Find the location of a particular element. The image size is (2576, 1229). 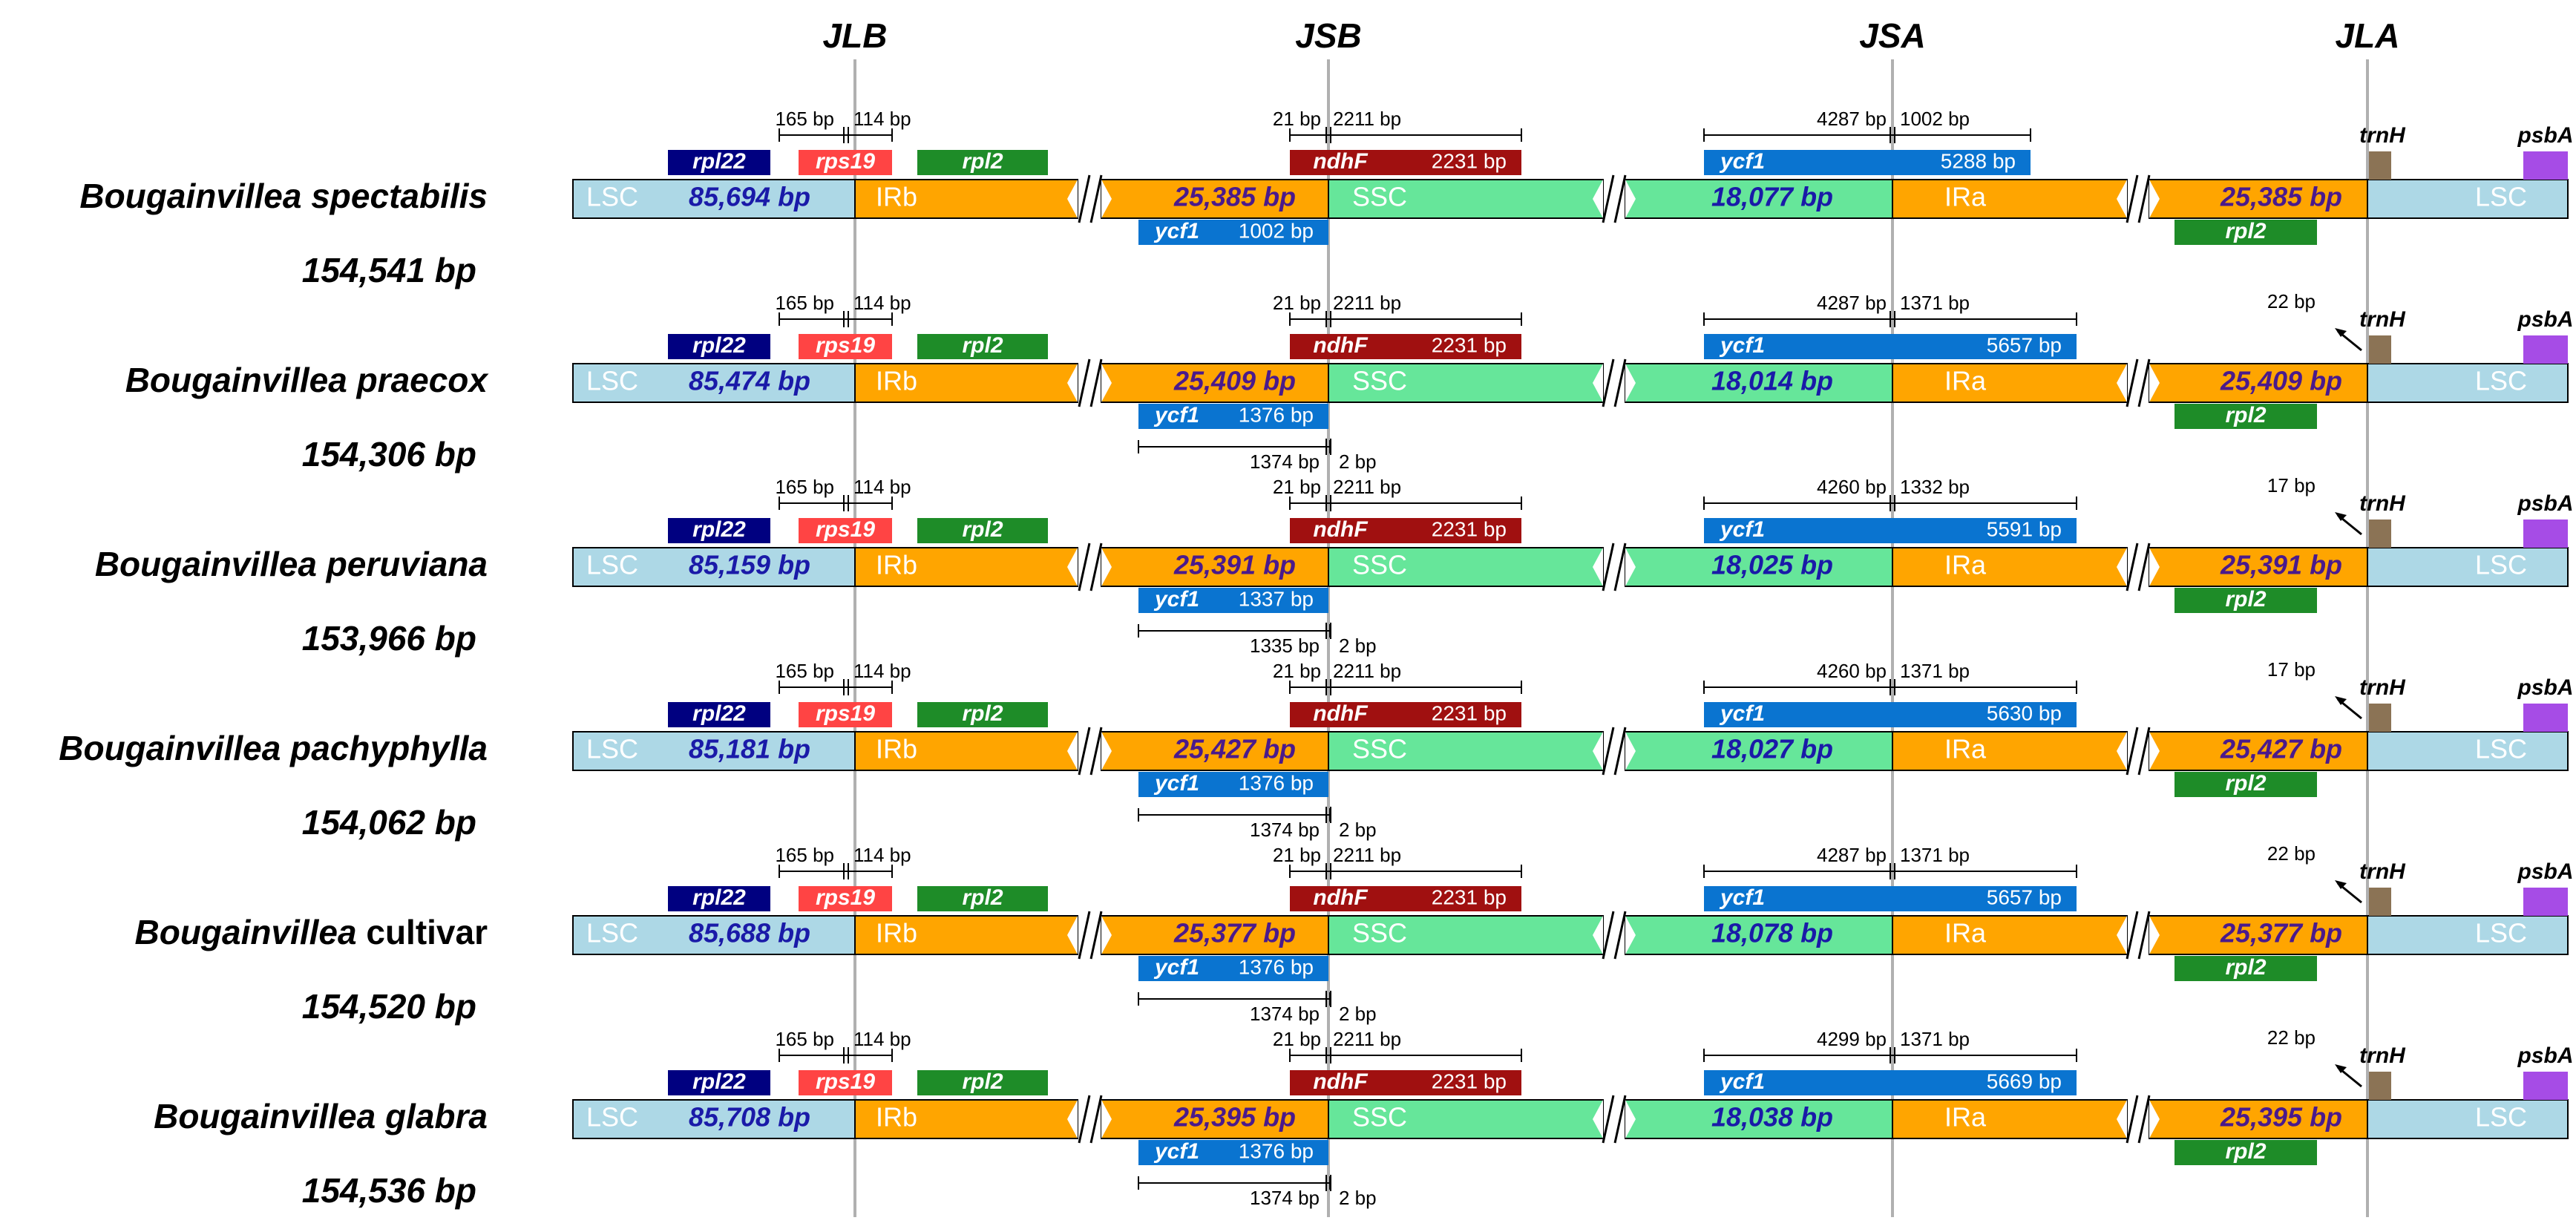

ira-length: 25,409 bp is located at coordinates (2281, 381).